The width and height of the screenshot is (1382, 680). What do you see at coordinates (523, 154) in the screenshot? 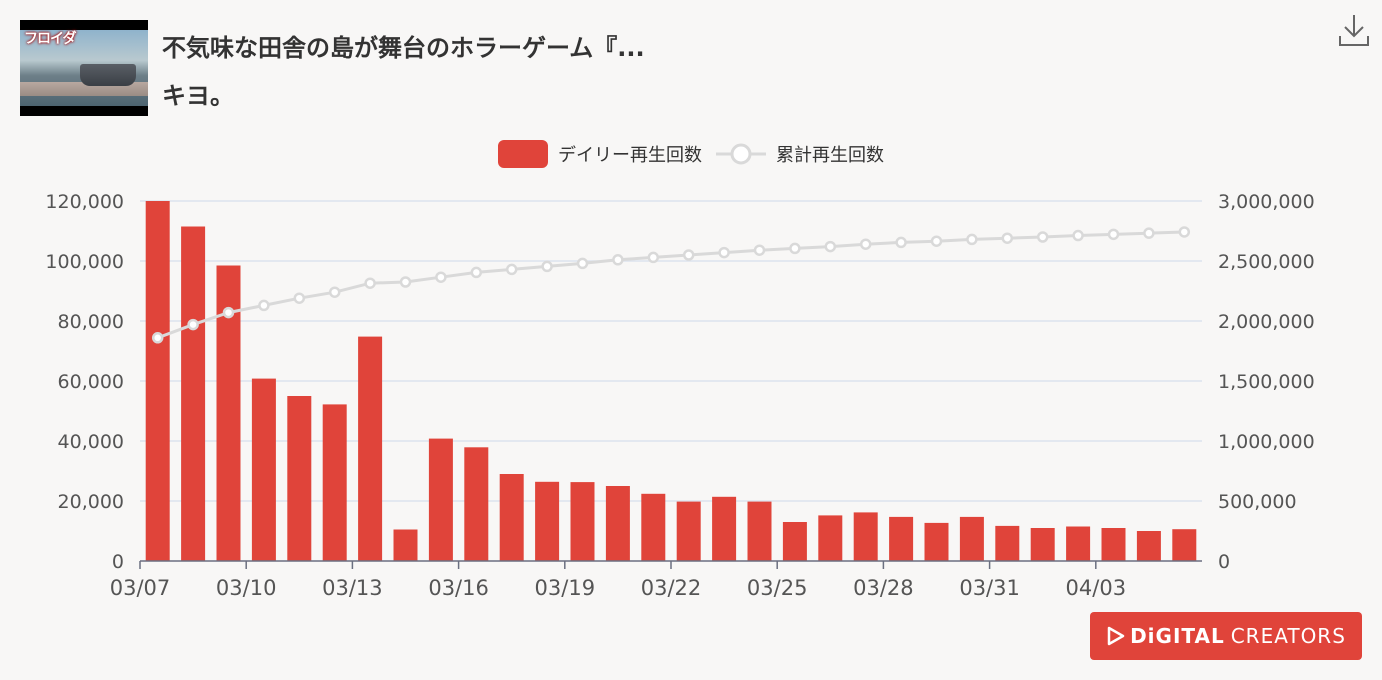
I see `legend-bar-swatch` at bounding box center [523, 154].